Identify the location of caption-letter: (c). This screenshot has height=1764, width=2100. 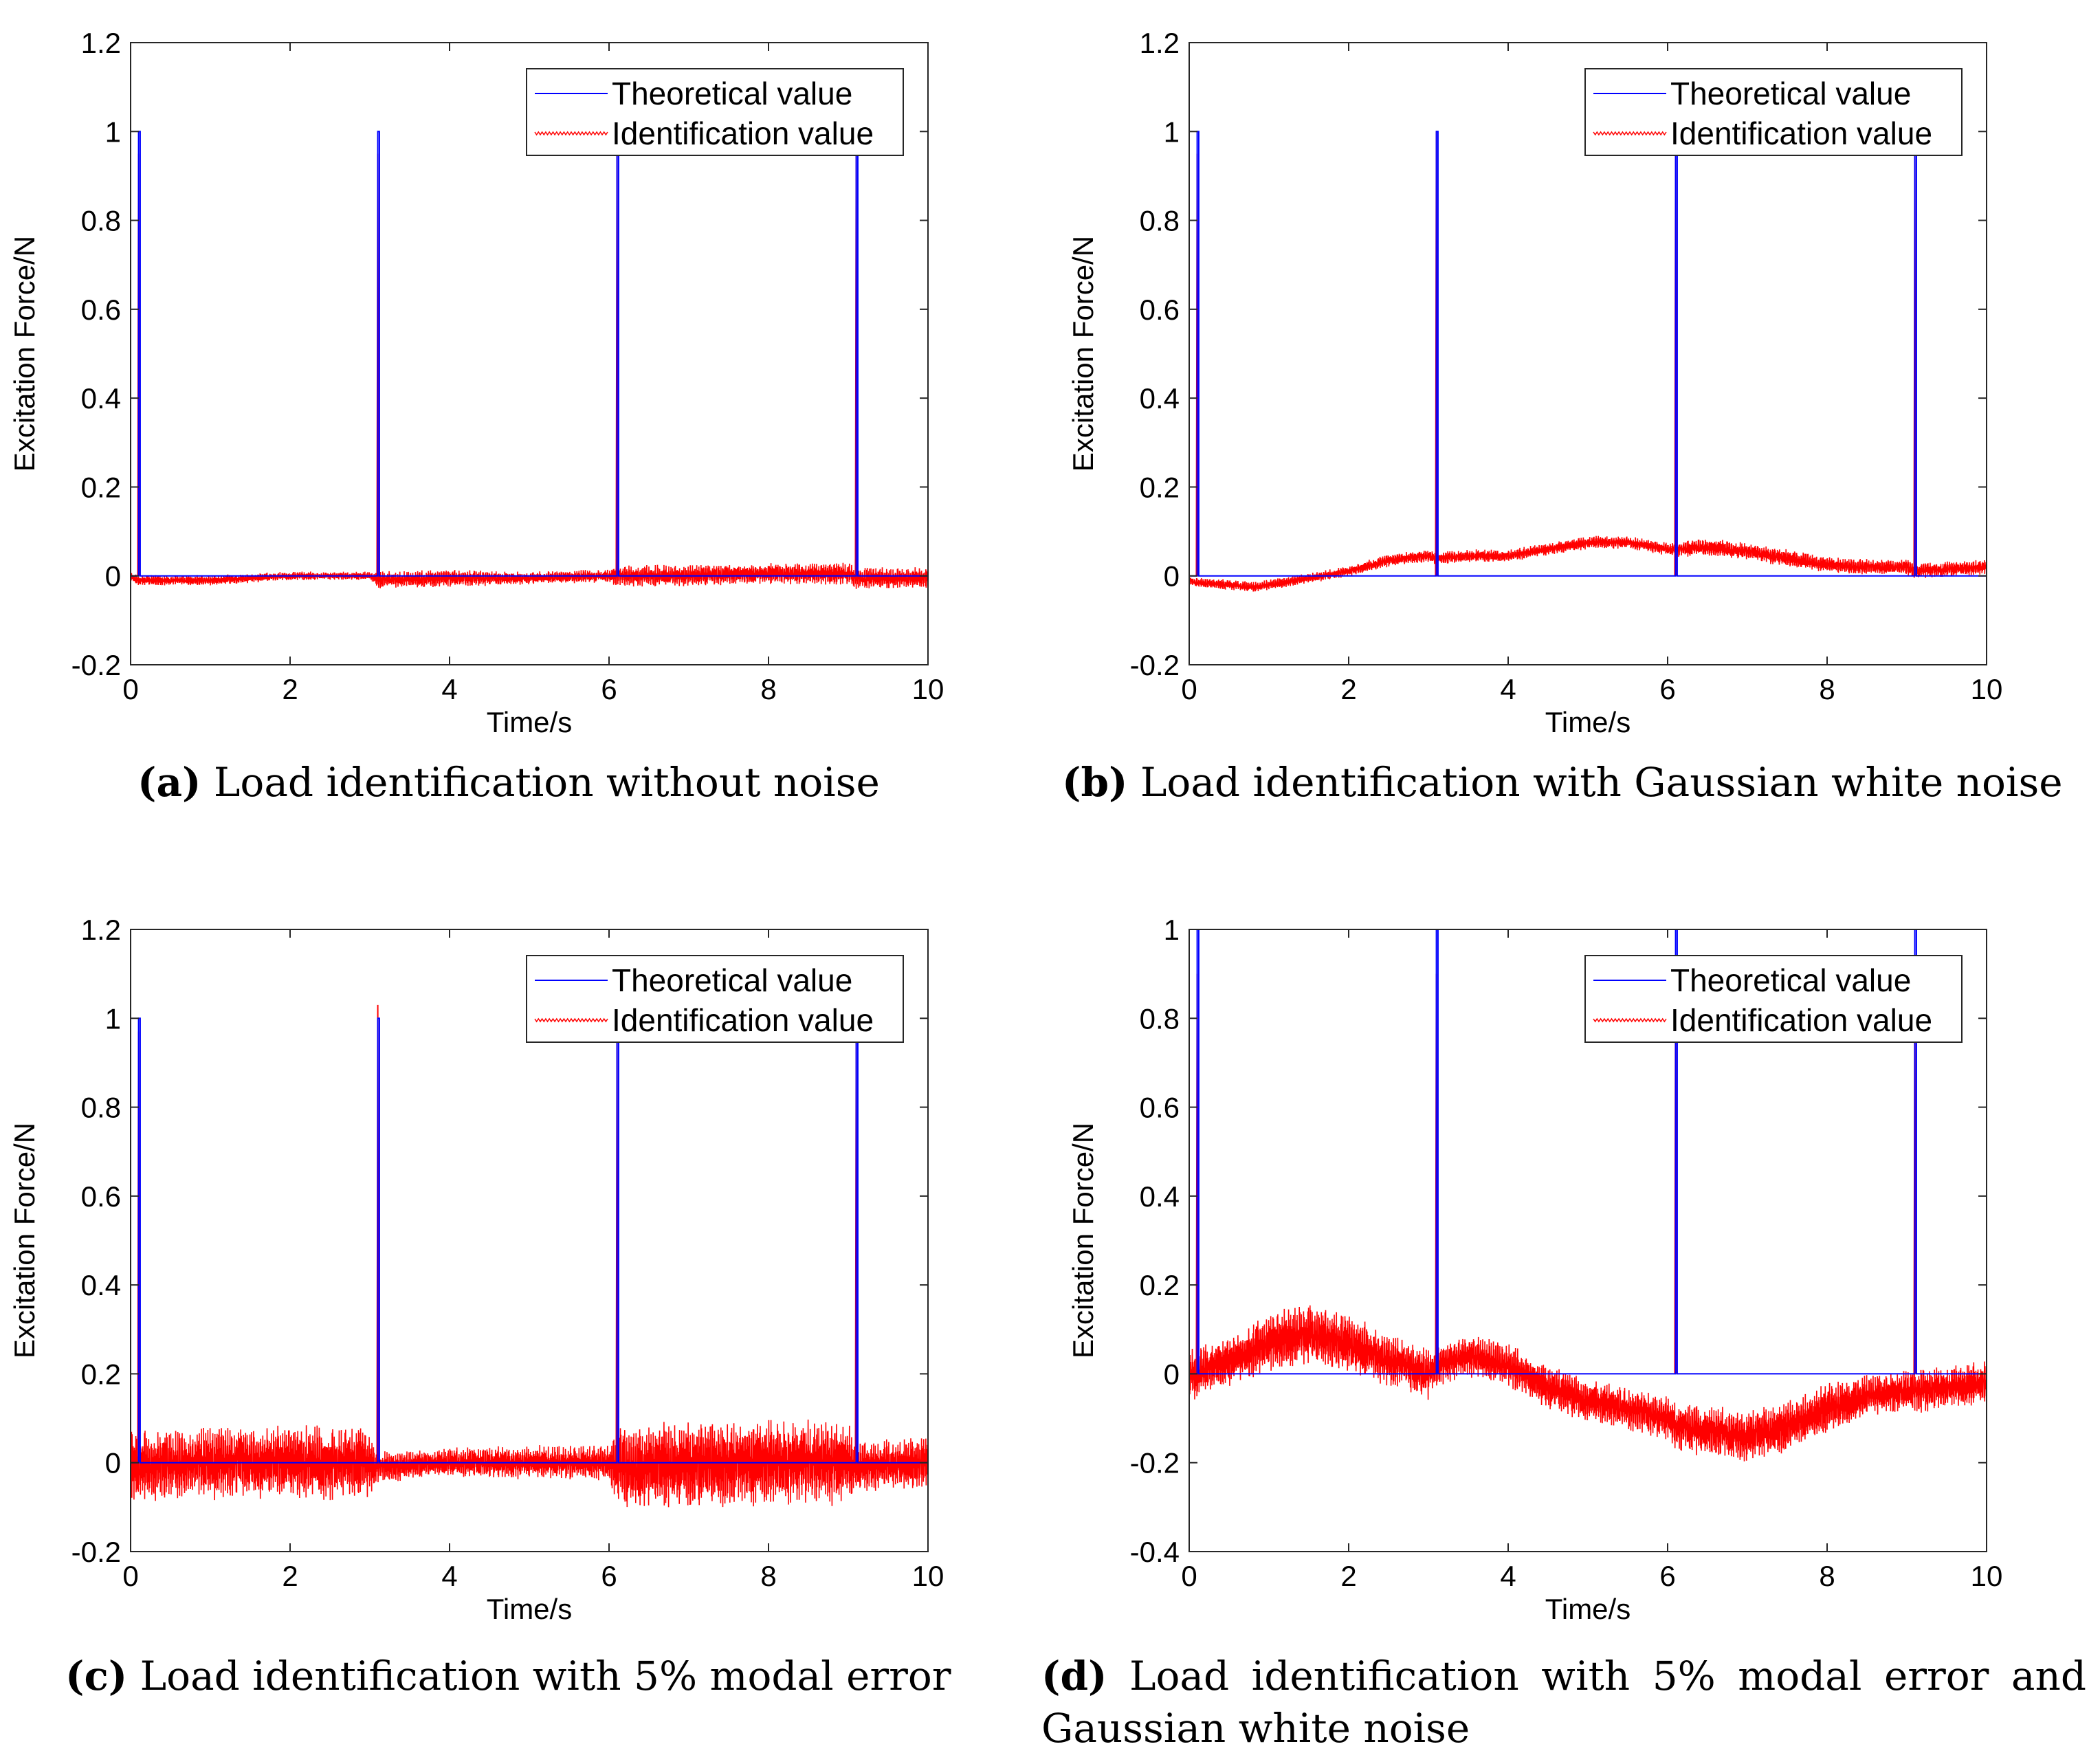
(96, 1676).